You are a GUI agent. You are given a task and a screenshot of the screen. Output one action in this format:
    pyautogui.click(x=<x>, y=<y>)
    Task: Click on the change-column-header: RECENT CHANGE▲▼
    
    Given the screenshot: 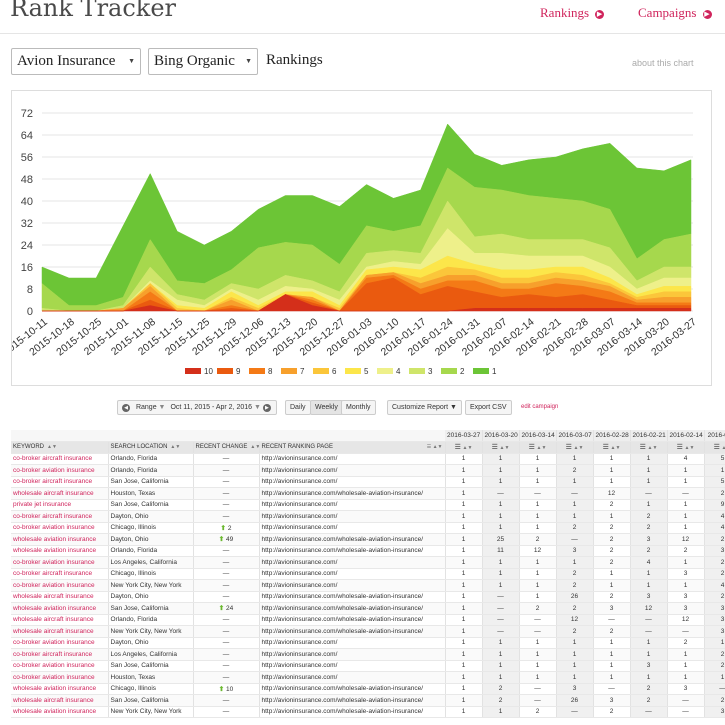 What is the action you would take?
    pyautogui.click(x=226, y=447)
    